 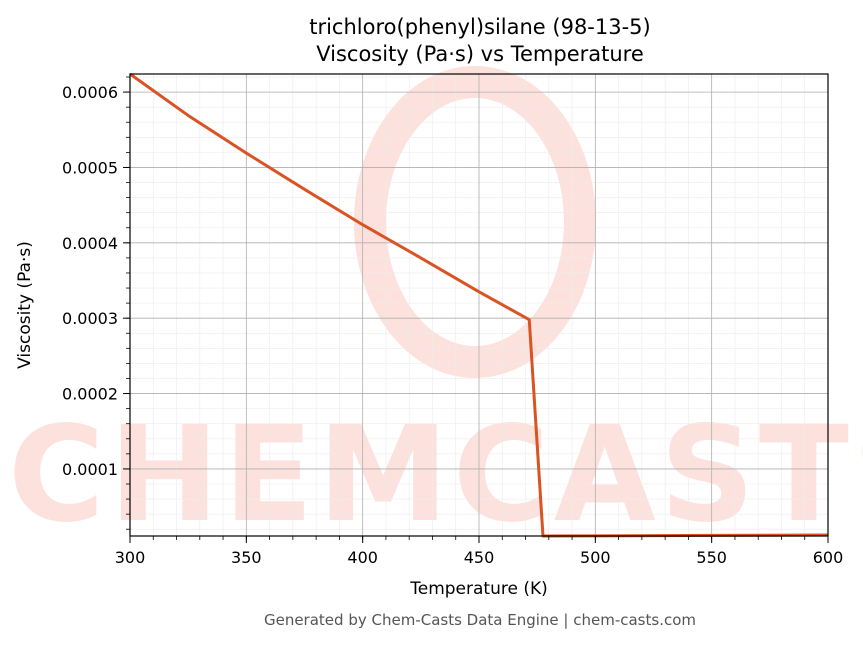 What do you see at coordinates (90, 469) in the screenshot?
I see `y-tick-label: 0.0001` at bounding box center [90, 469].